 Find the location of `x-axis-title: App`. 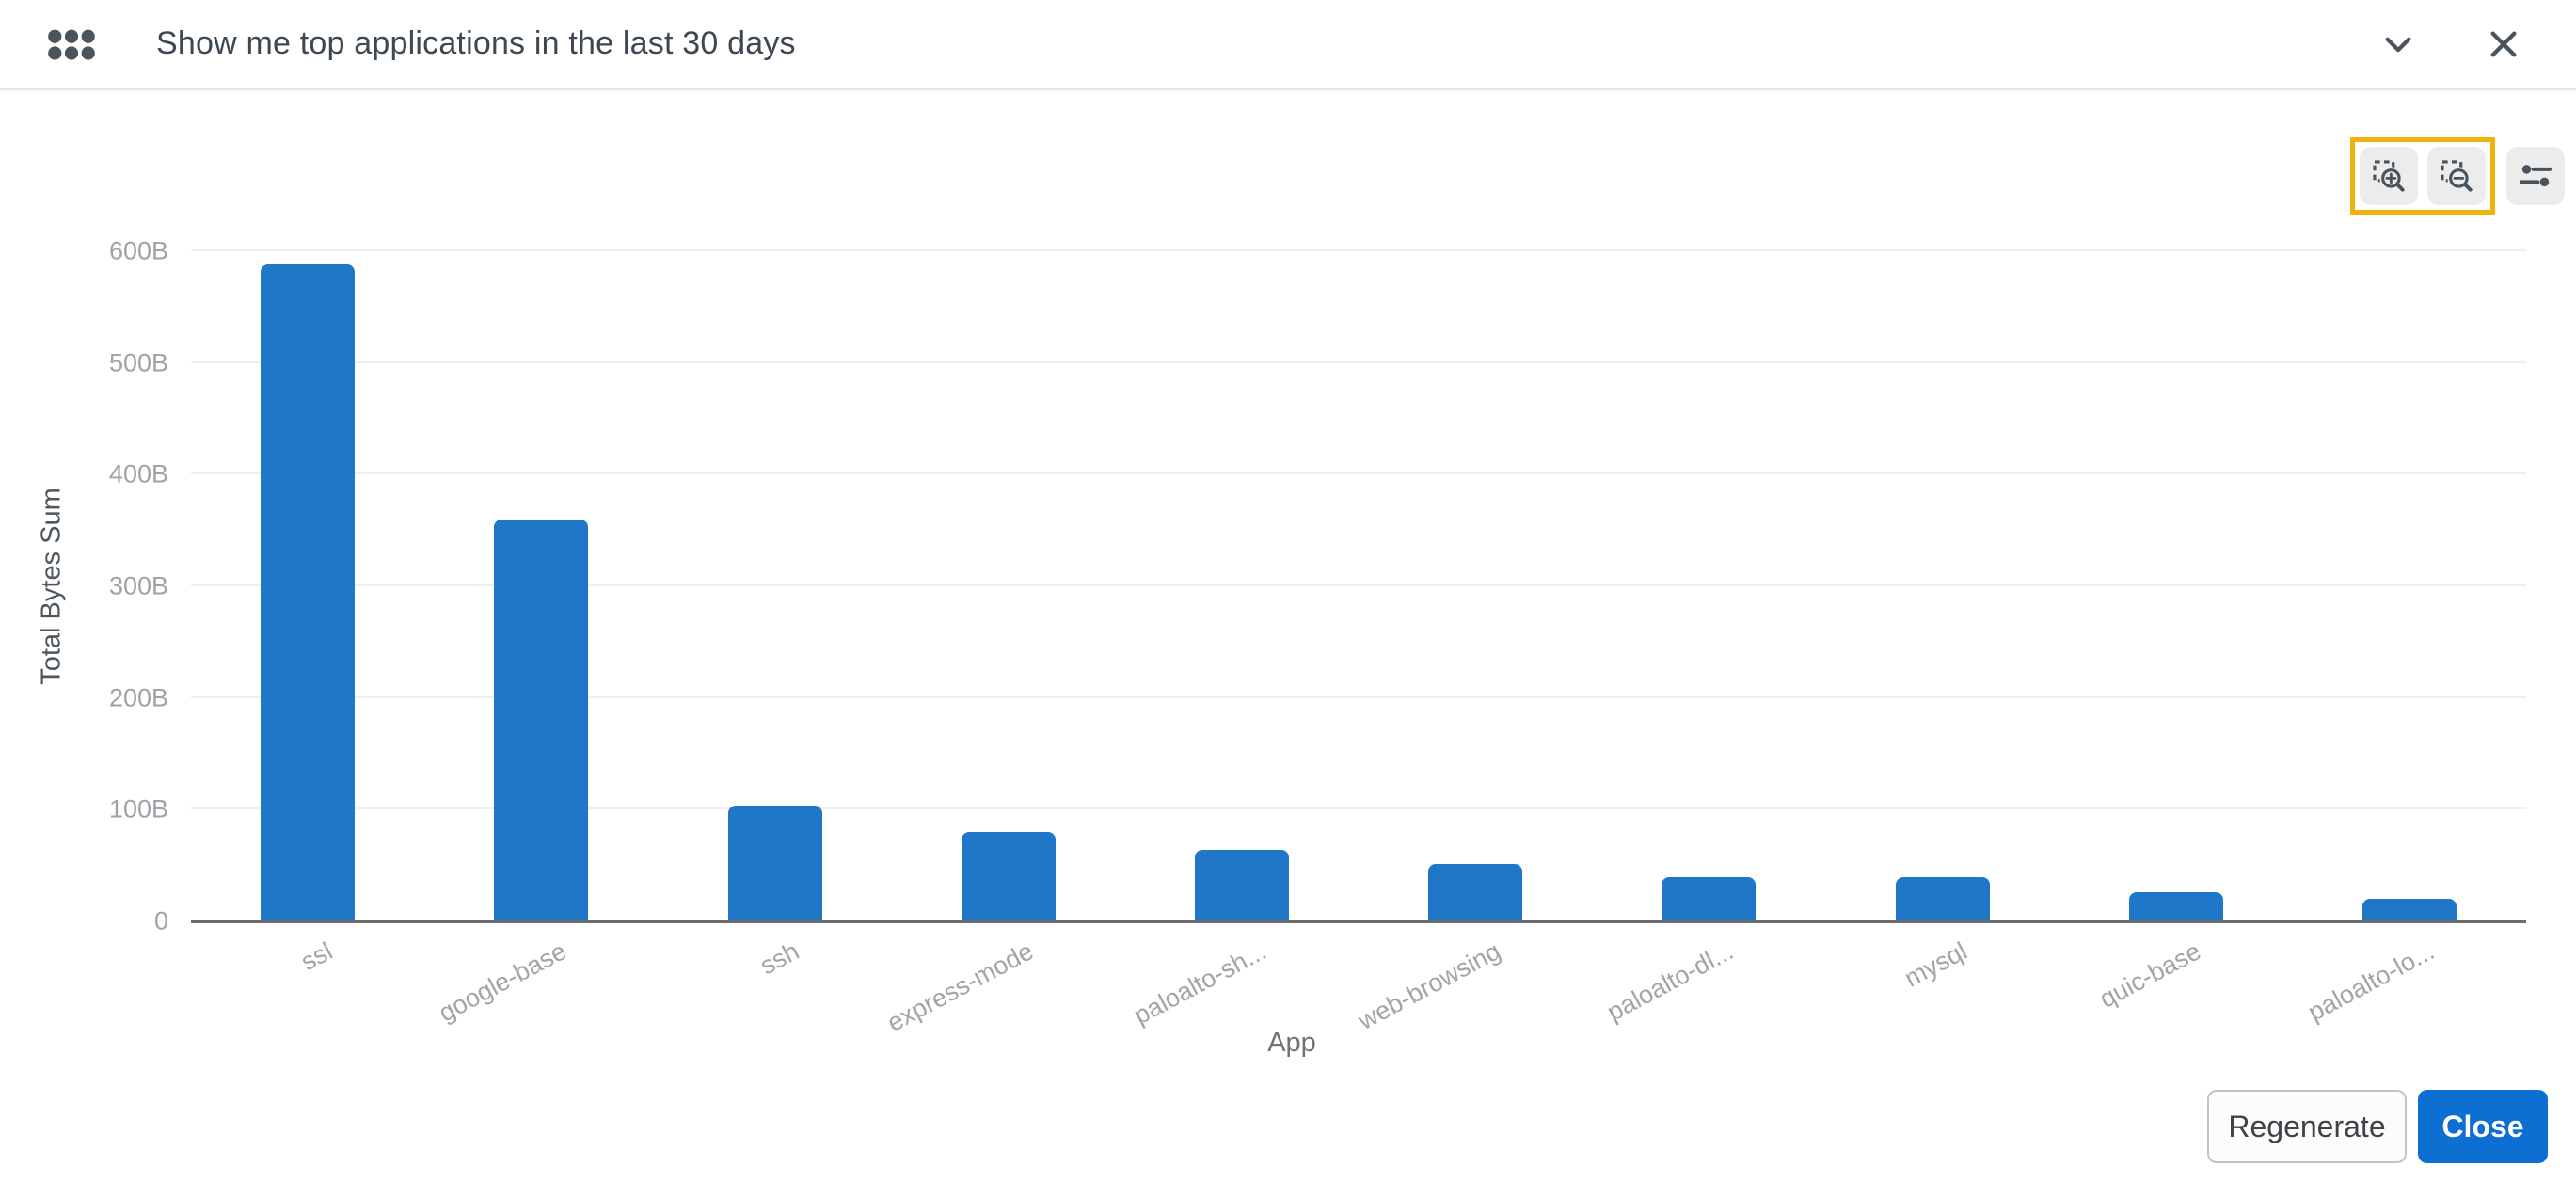

x-axis-title: App is located at coordinates (1291, 1043).